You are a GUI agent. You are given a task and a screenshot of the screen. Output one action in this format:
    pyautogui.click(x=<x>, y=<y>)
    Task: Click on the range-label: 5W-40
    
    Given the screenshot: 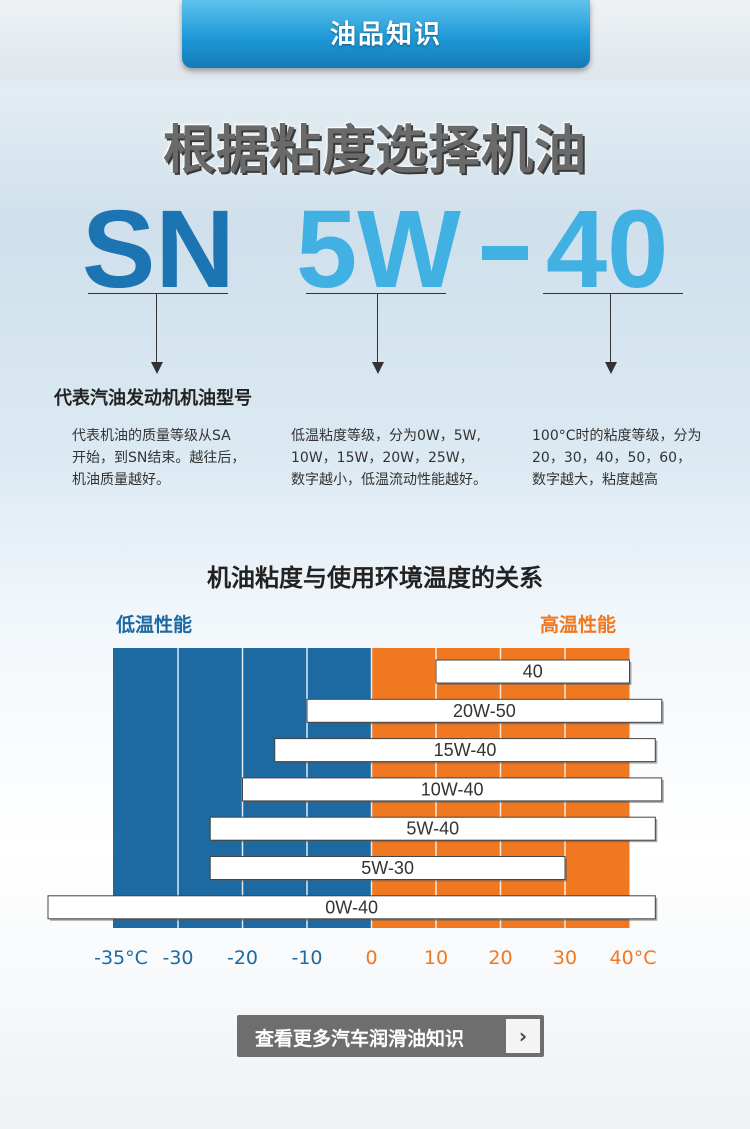 What is the action you would take?
    pyautogui.click(x=432, y=829)
    